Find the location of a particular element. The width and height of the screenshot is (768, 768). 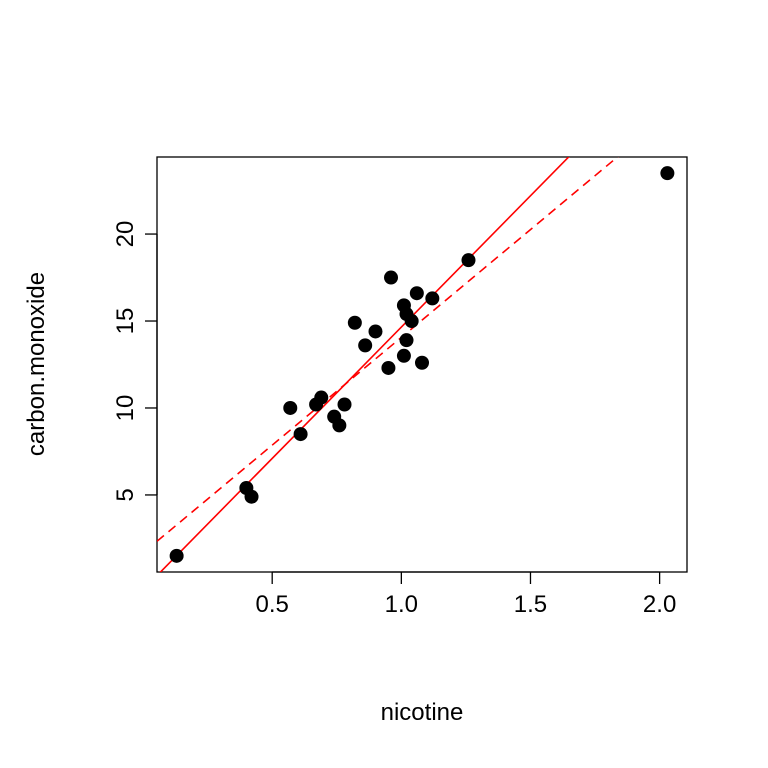

y-axis-label: carbon.monoxide is located at coordinates (36, 364).